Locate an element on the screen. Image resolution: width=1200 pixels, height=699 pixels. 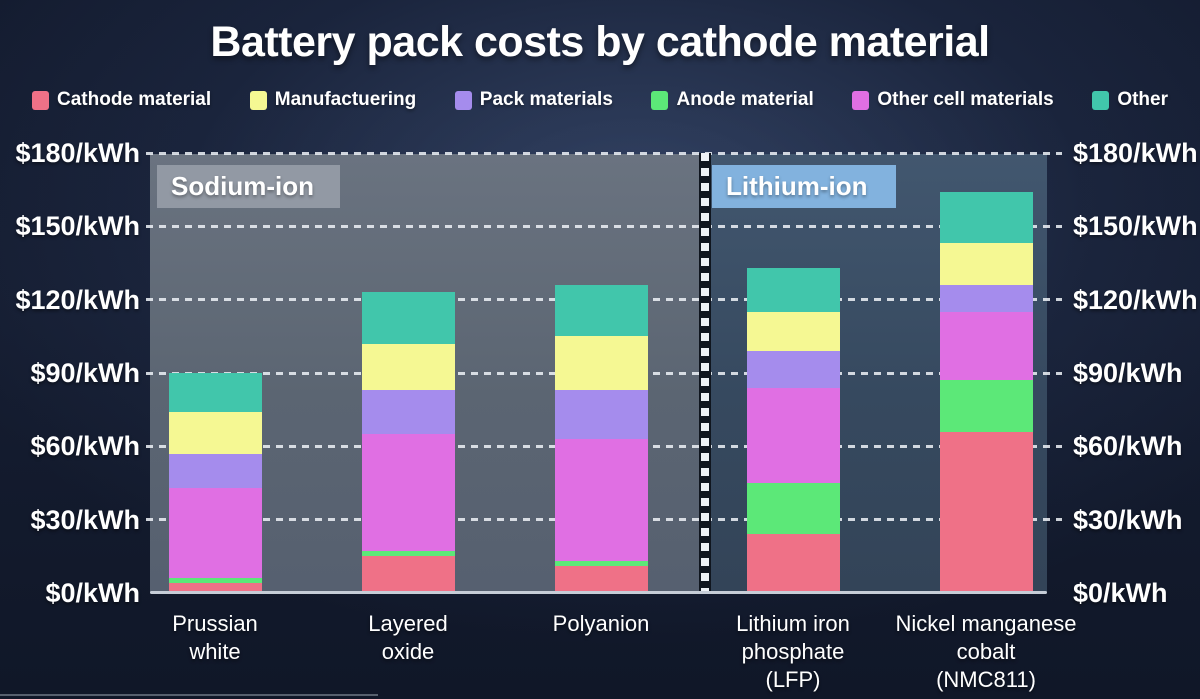
legend-label: Other is located at coordinates (1142, 99).